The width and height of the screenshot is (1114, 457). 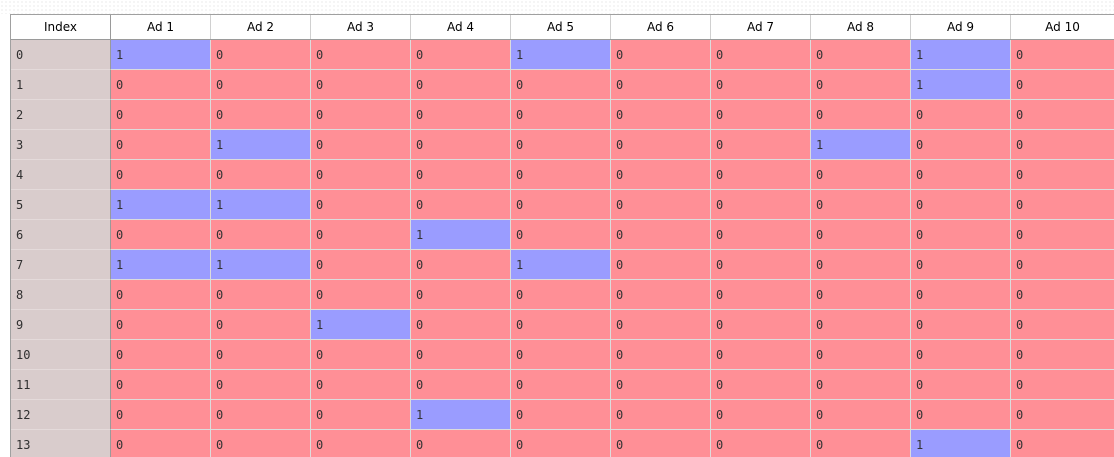 What do you see at coordinates (661, 27) in the screenshot?
I see `column-header-ad-6: Ad 6` at bounding box center [661, 27].